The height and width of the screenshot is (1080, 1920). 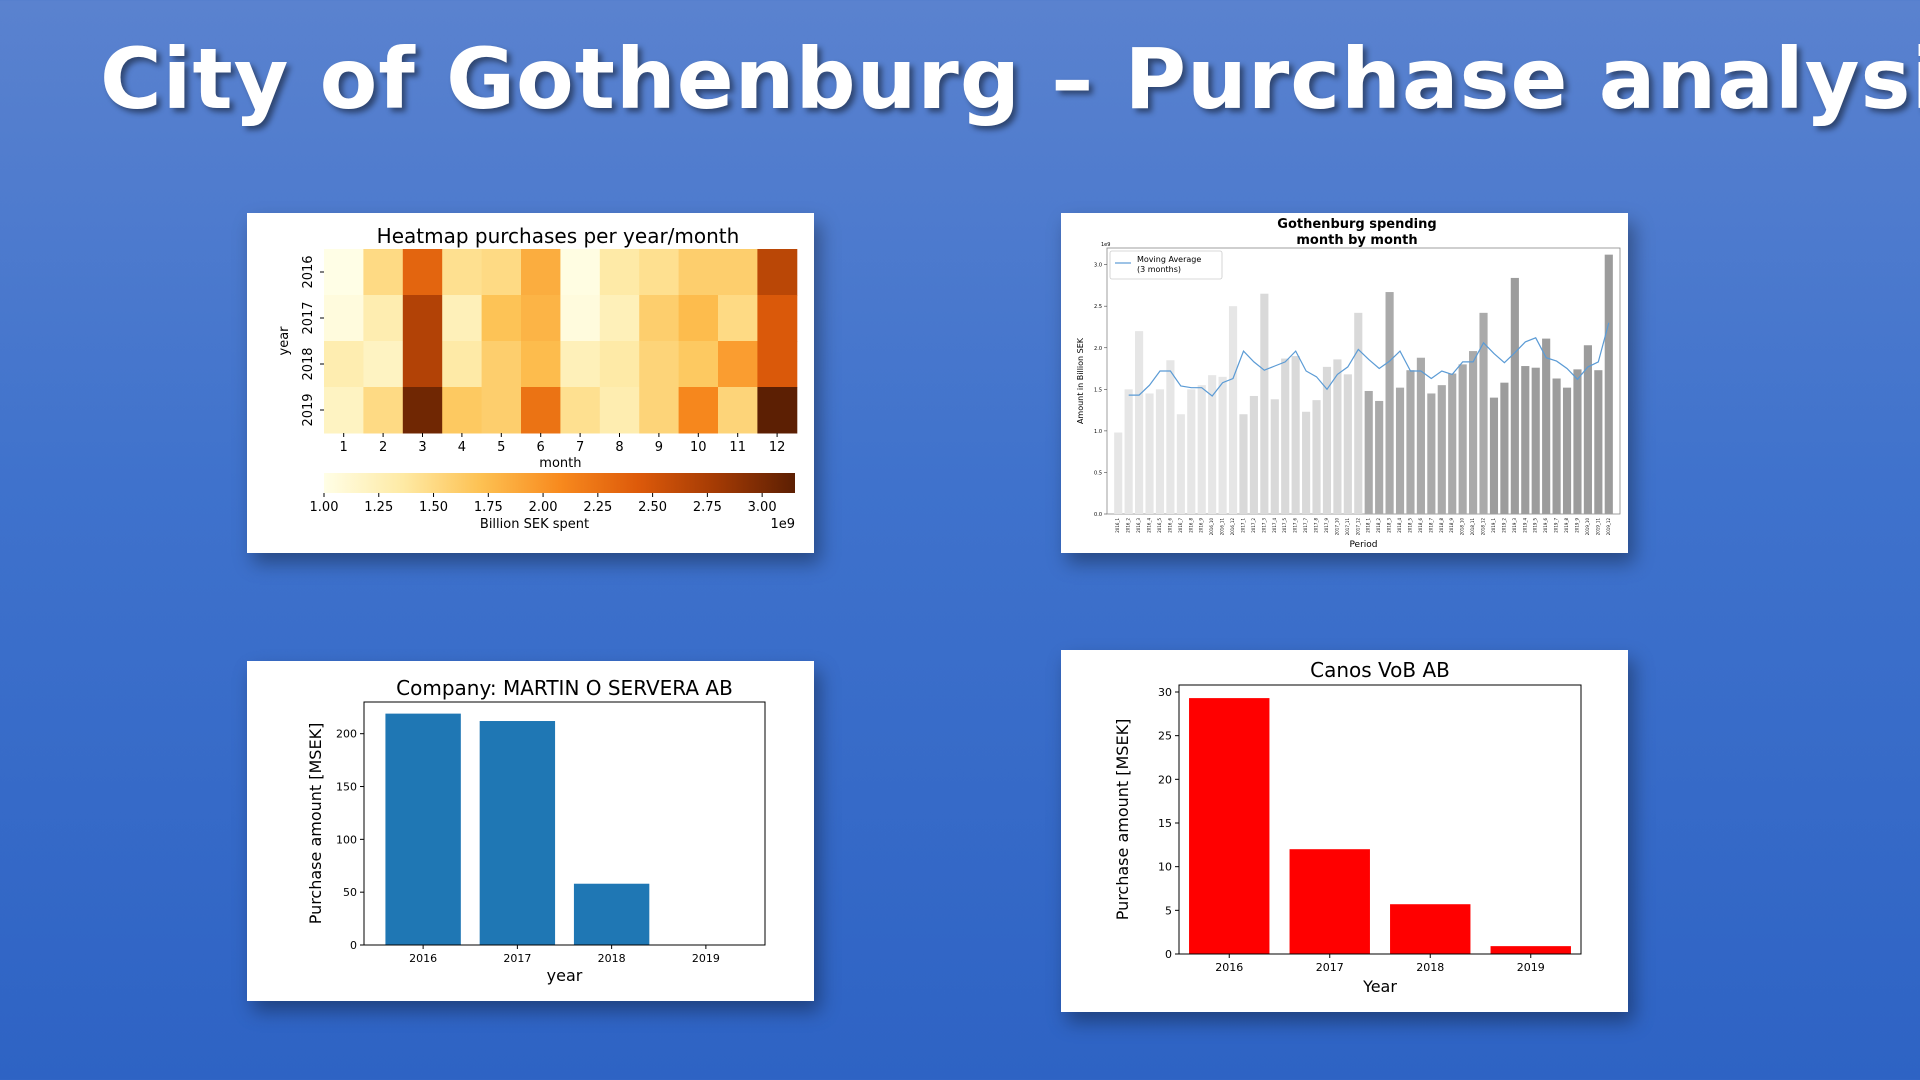 I want to click on spending-x-tick-label: 2018_6, so click(x=1420, y=525).